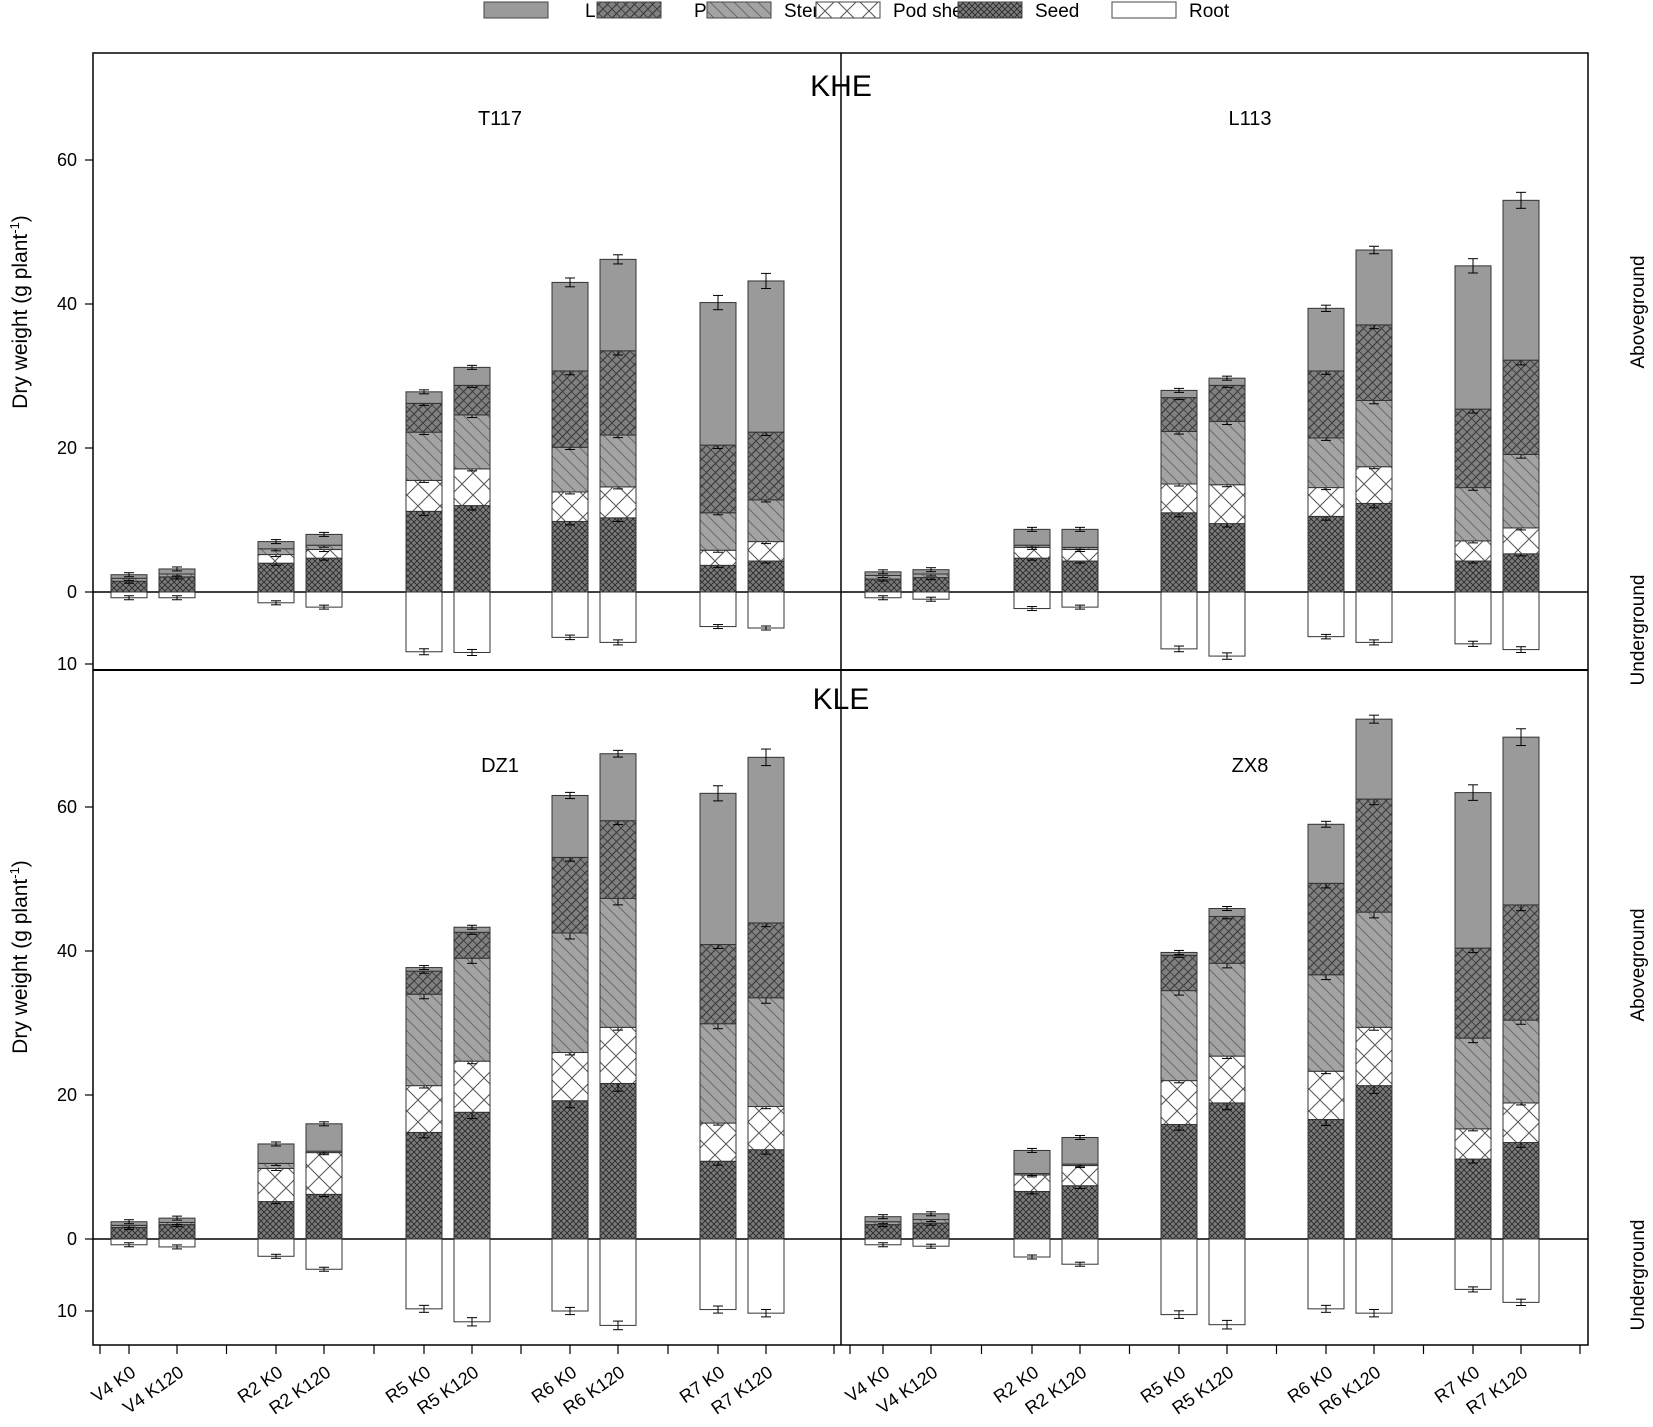  What do you see at coordinates (67, 807) in the screenshot?
I see `y-tick-label: 60` at bounding box center [67, 807].